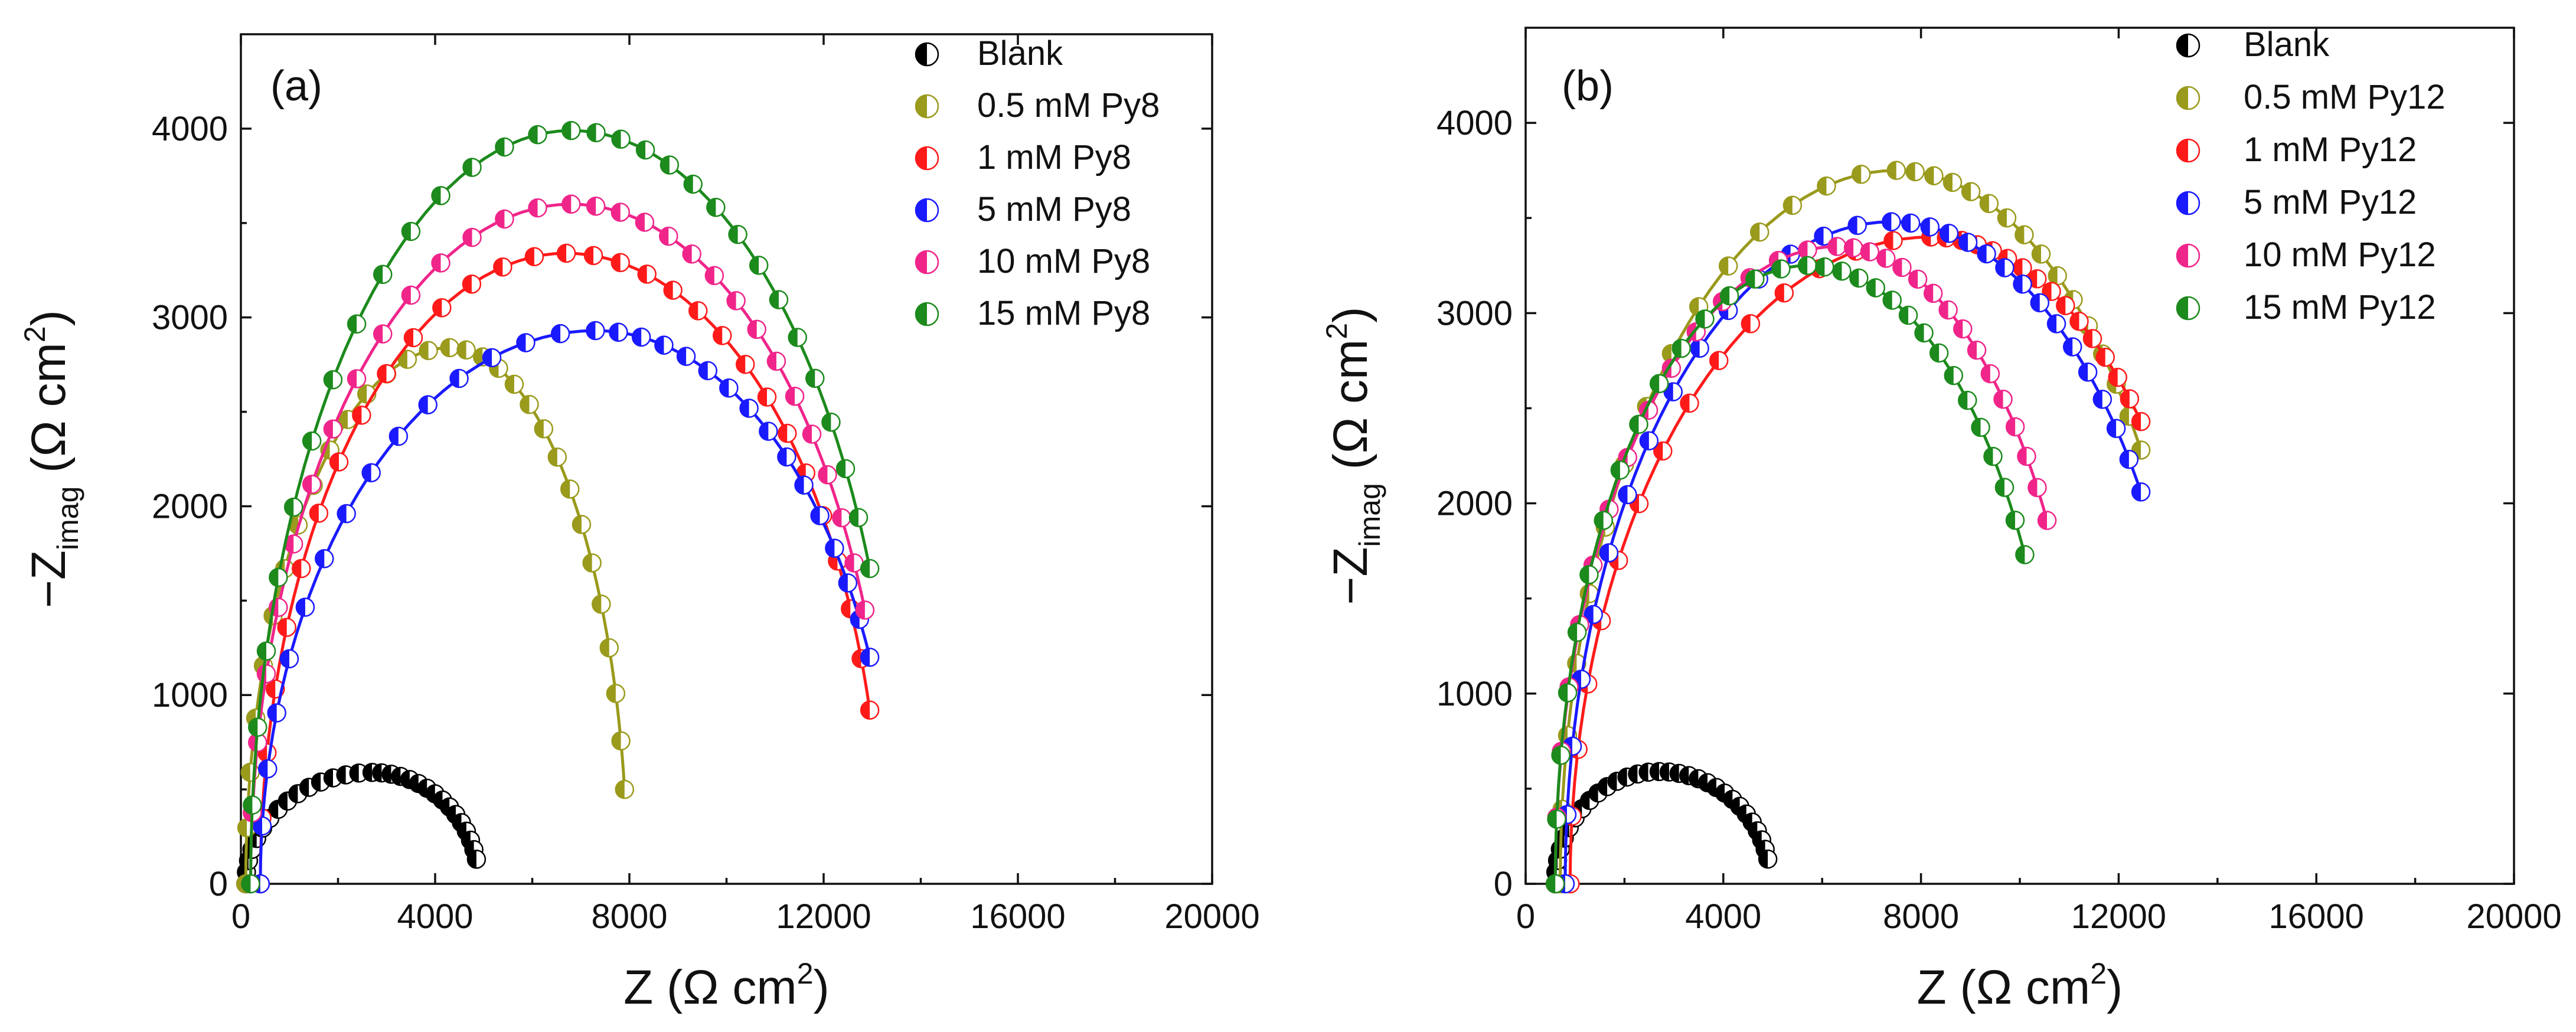 This screenshot has height=1032, width=2576. Describe the element at coordinates (296, 86) in the screenshot. I see `panel-label: (a)` at that location.